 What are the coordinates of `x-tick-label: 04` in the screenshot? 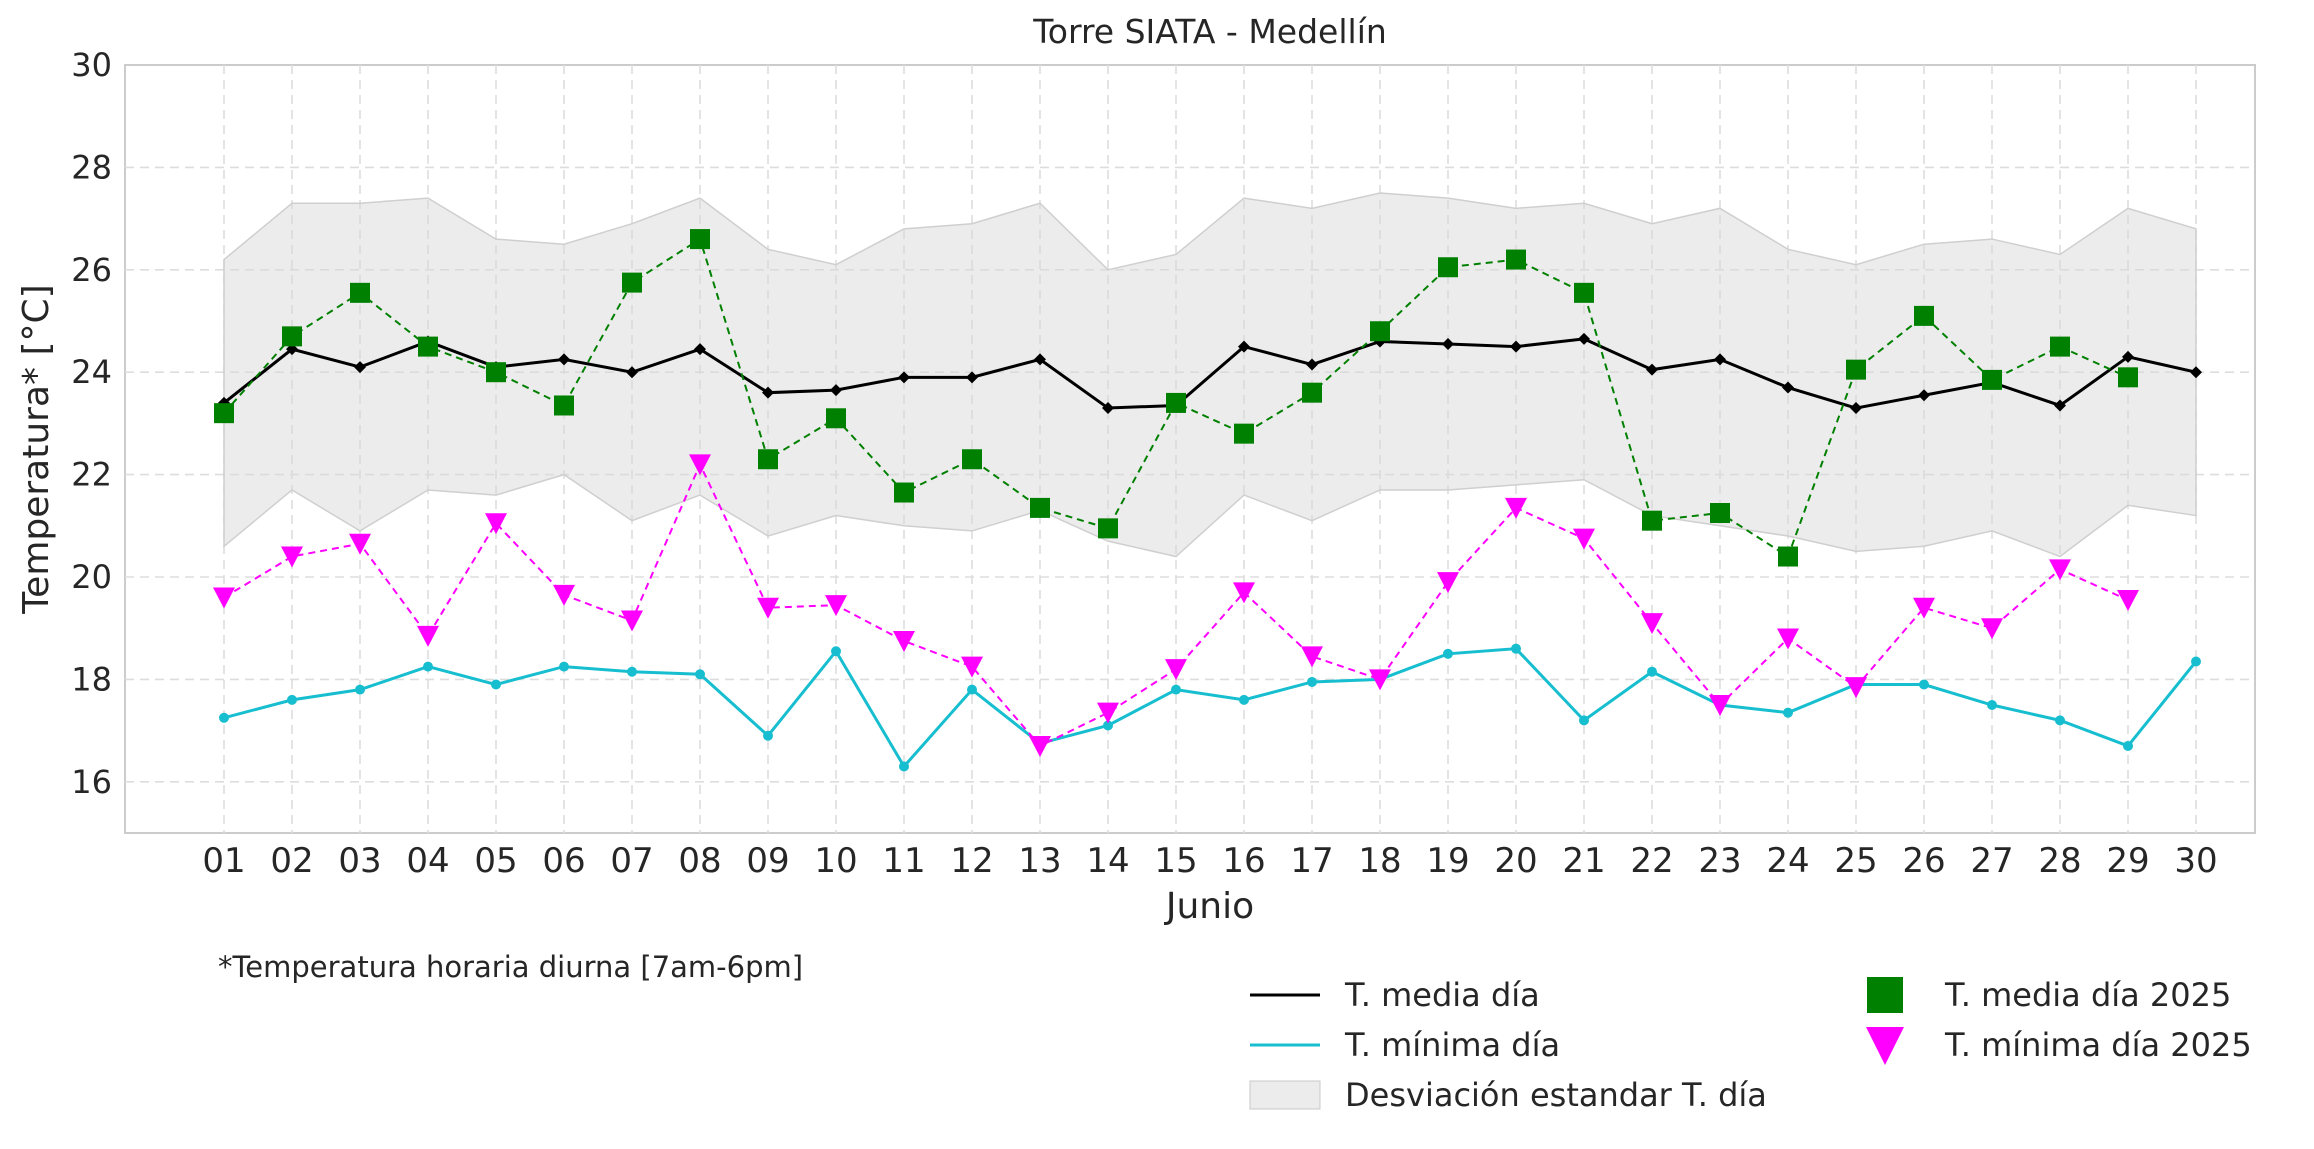 It's located at (427, 861).